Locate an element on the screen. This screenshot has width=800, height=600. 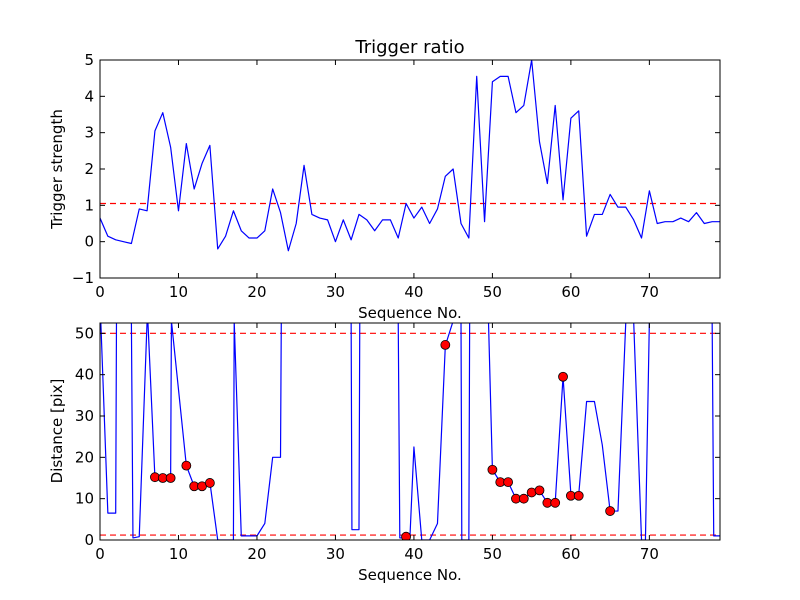
y-tick-label: 20 is located at coordinates (84, 457).